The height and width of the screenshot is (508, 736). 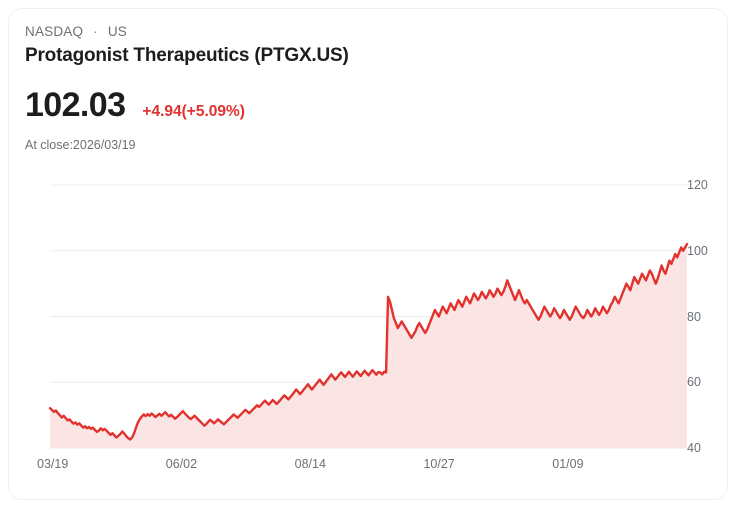 What do you see at coordinates (694, 448) in the screenshot?
I see `y-axis-tick-label: 40` at bounding box center [694, 448].